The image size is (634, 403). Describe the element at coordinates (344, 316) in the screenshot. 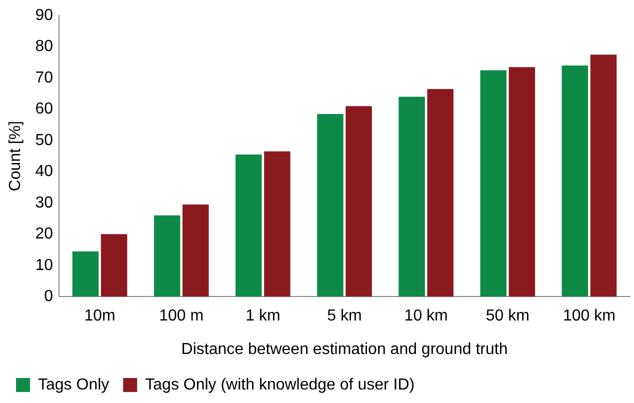

I see `x-tick-label: 5 km` at that location.